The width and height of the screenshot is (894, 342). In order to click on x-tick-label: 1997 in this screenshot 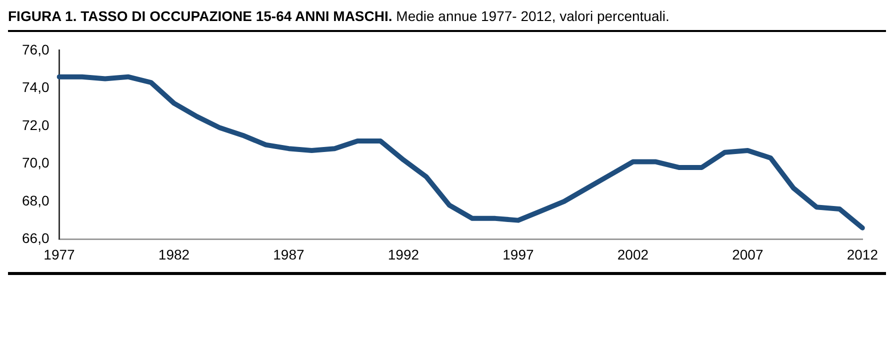, I will do `click(518, 254)`.